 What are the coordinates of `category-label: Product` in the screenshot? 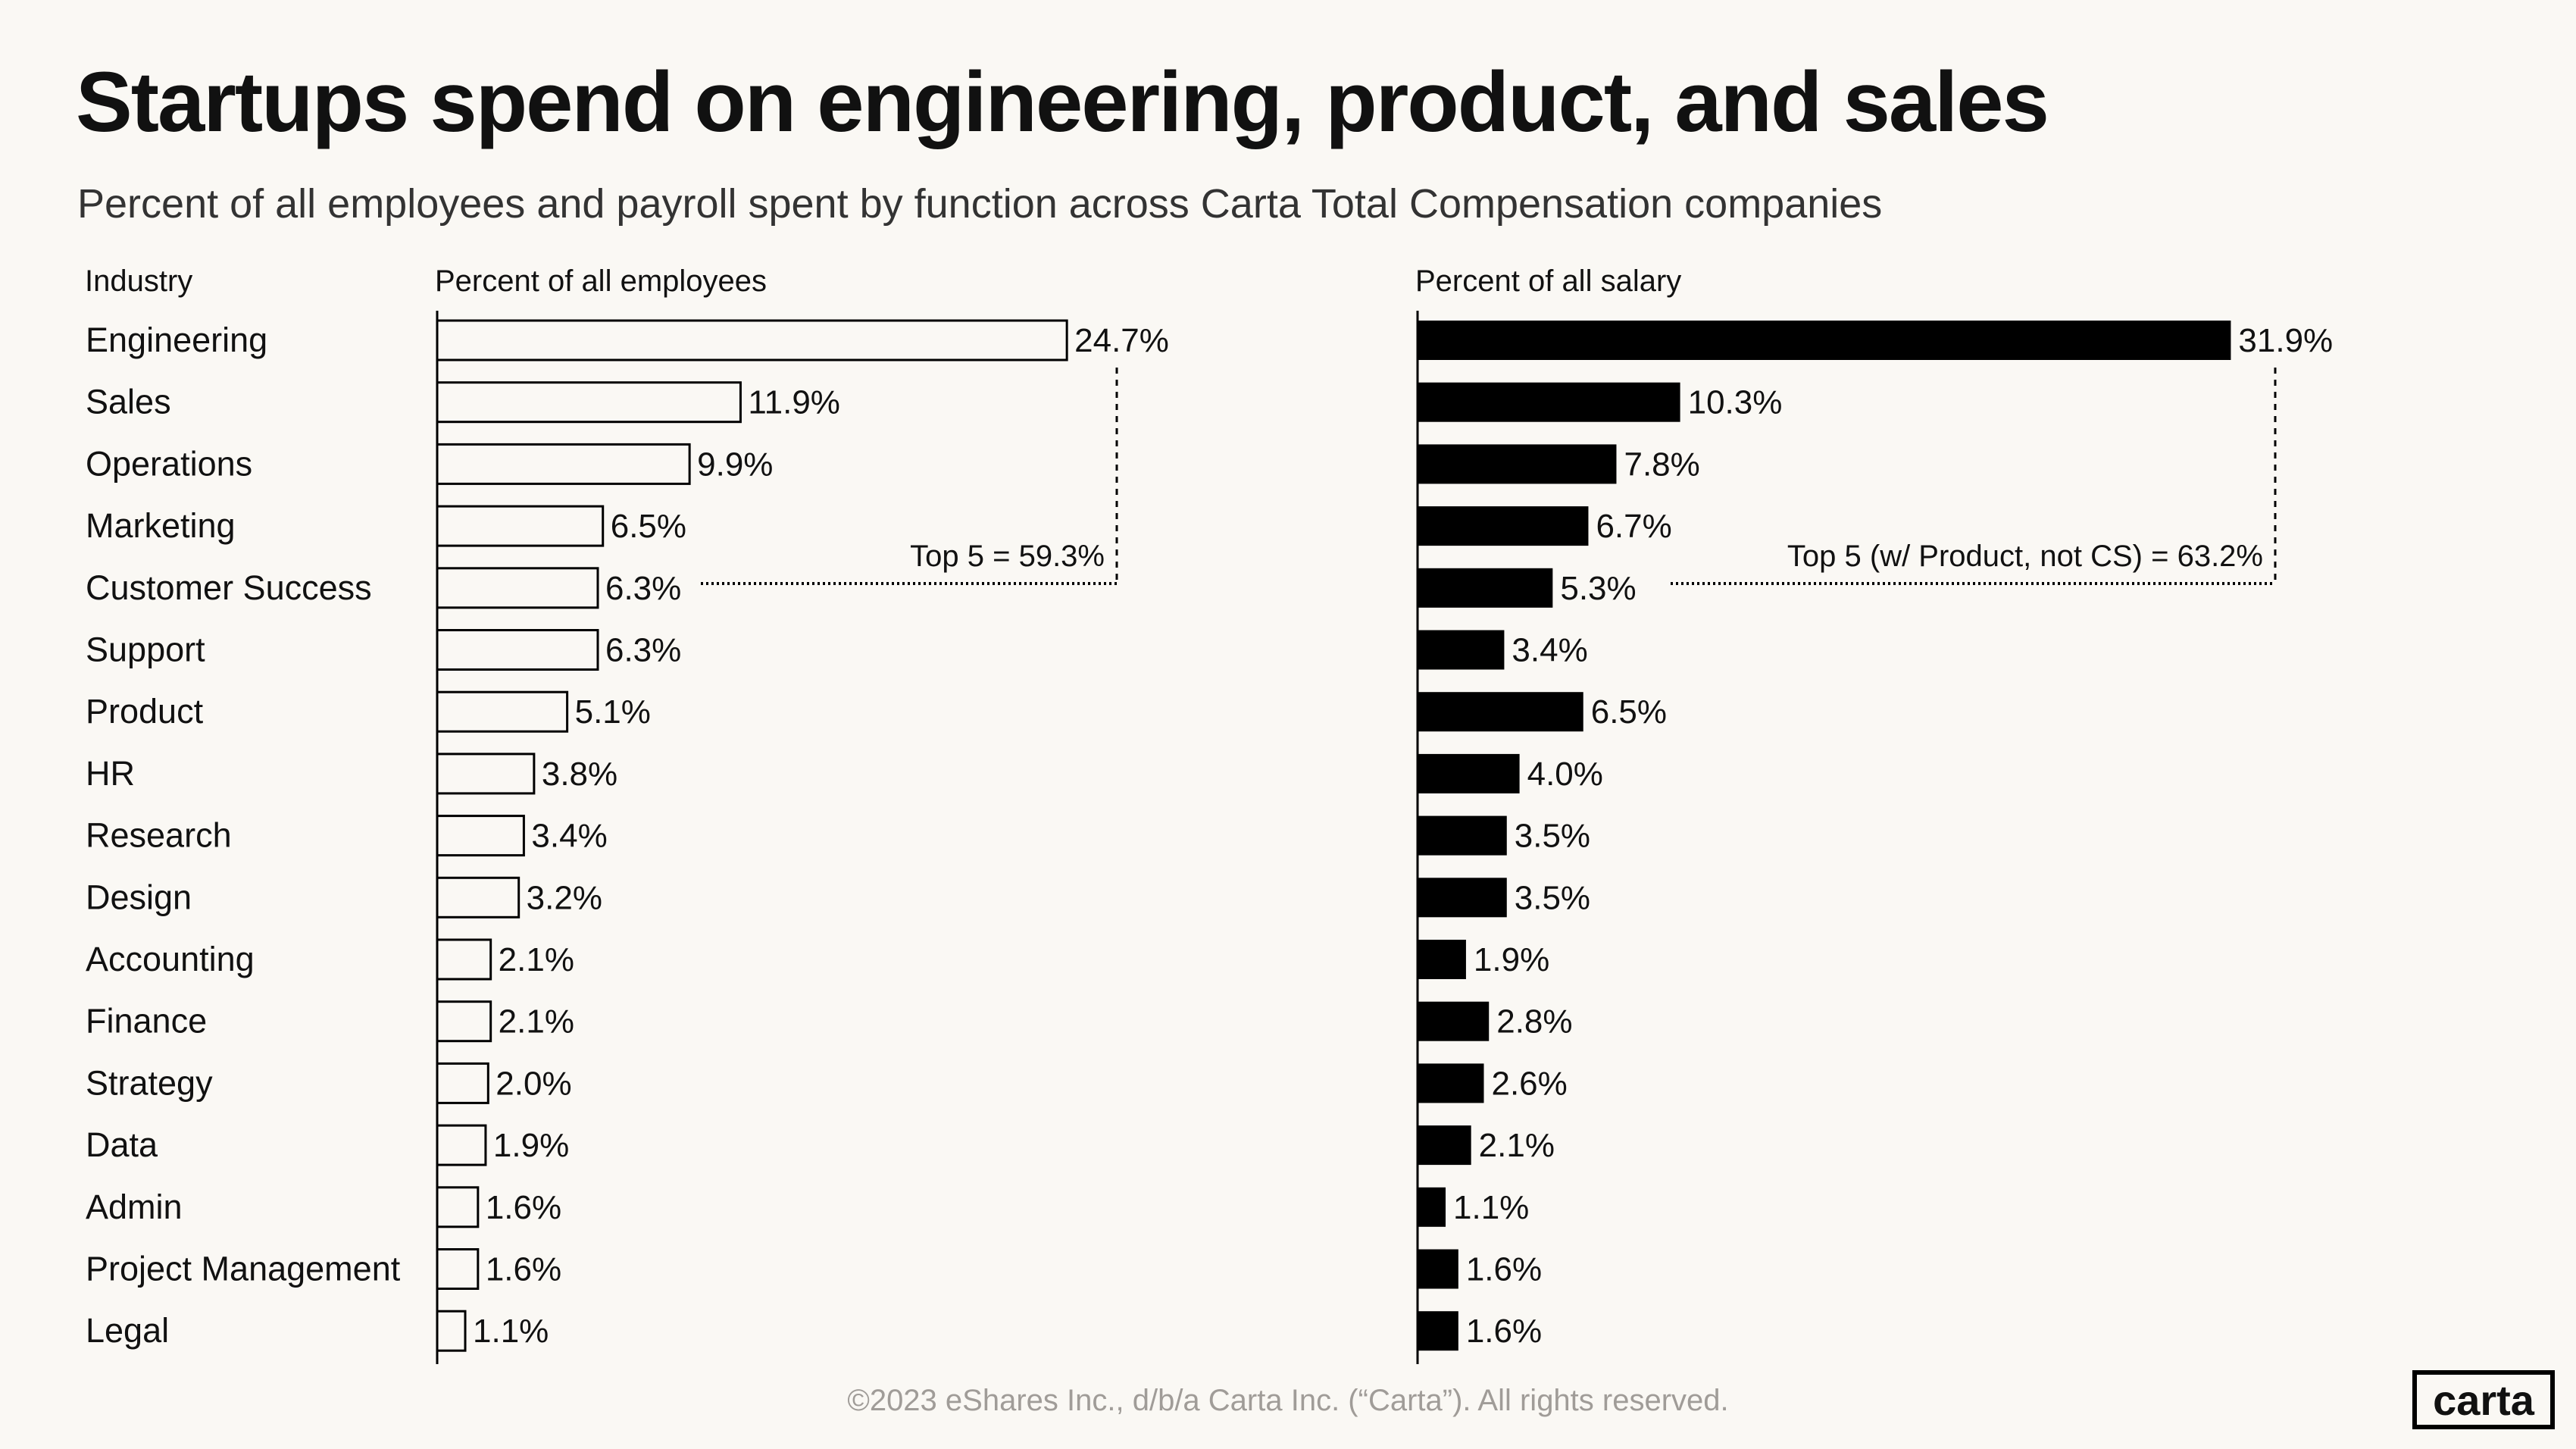 It's located at (145, 712).